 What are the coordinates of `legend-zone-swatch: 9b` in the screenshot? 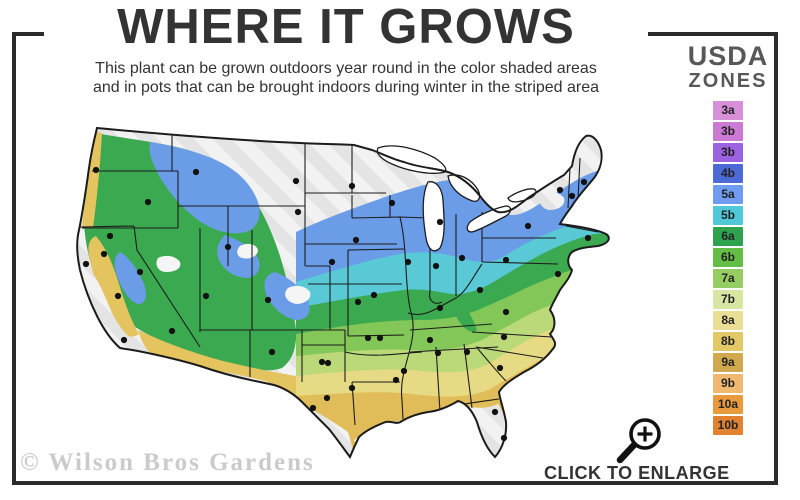 It's located at (728, 383).